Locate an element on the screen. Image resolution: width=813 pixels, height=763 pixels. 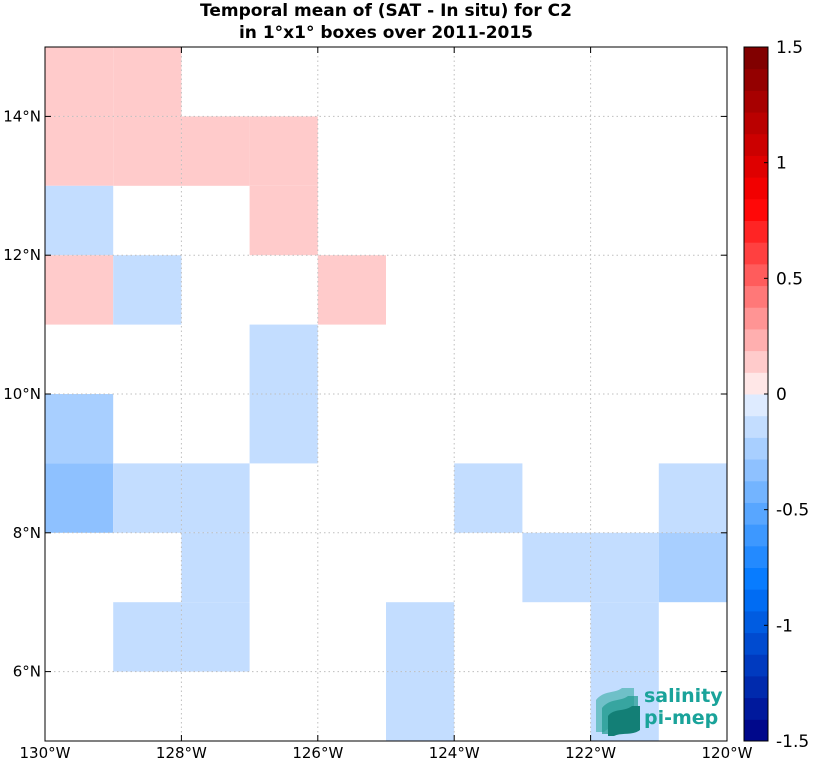
salinity-pi-mep-logo: salinity pi-mep is located at coordinates (659, 710).